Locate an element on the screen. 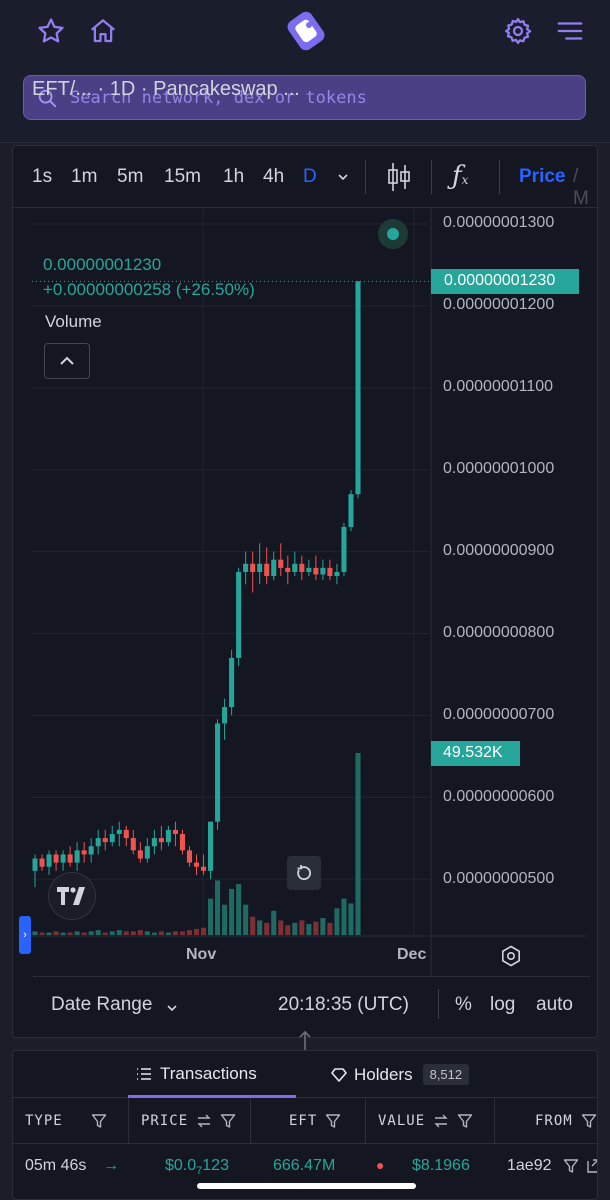  timeframe-4h: 4h is located at coordinates (274, 176).